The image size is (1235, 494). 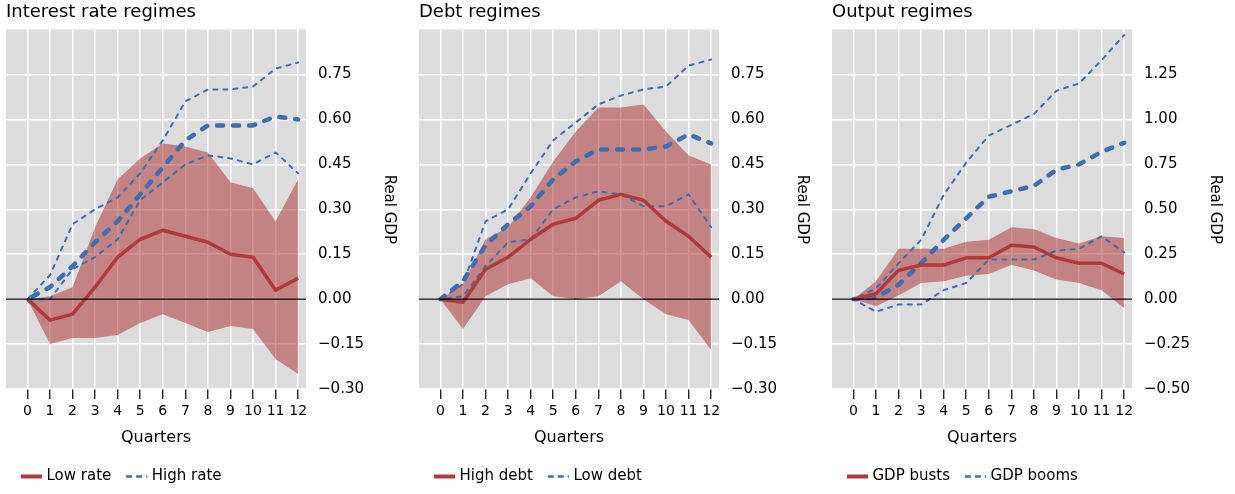 What do you see at coordinates (902, 11) in the screenshot?
I see `chart-title: Output regimes` at bounding box center [902, 11].